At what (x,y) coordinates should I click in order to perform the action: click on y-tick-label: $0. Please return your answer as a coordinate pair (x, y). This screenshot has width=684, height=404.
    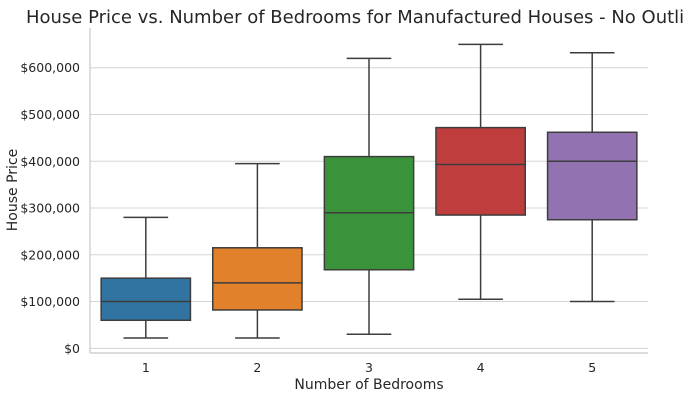
    Looking at the image, I should click on (72, 348).